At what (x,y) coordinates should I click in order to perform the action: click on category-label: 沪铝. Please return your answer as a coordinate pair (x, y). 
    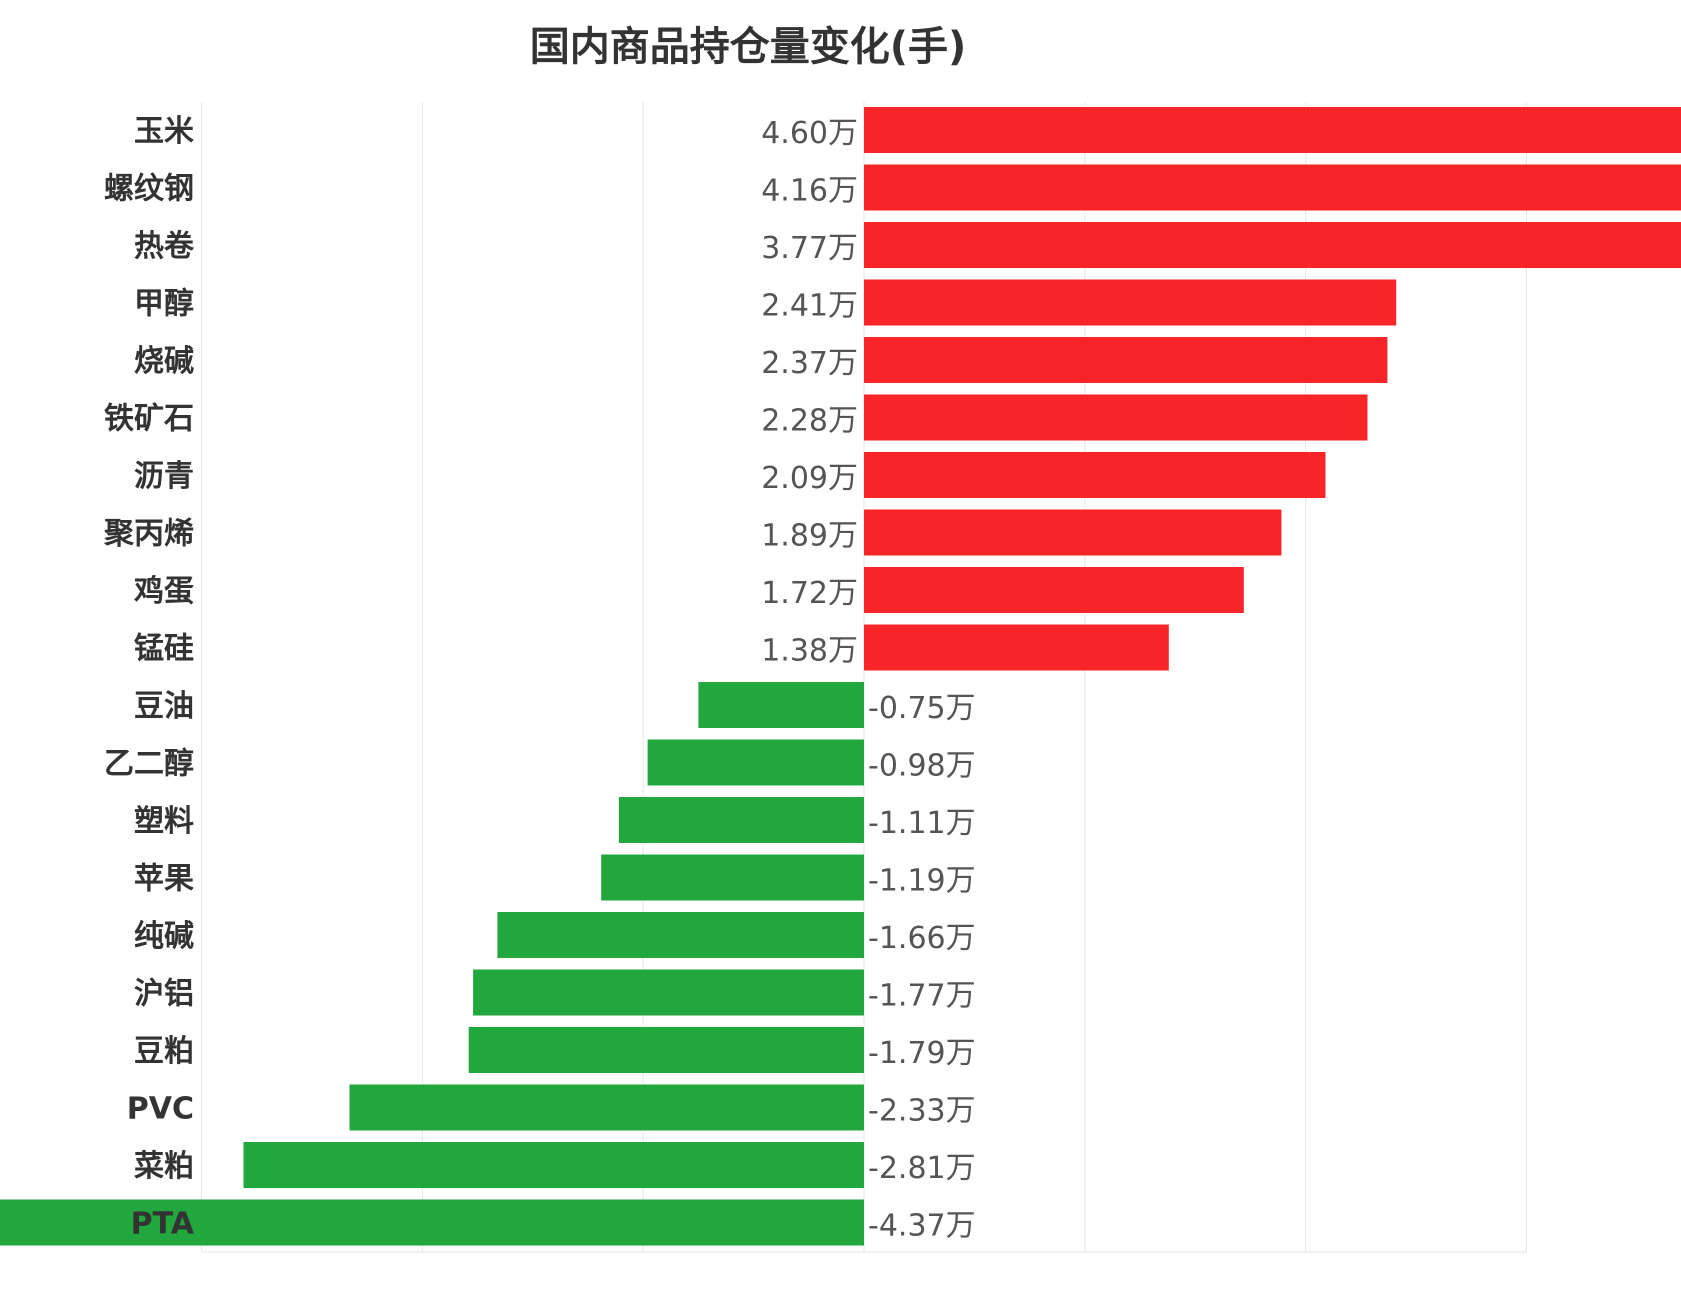
    Looking at the image, I should click on (164, 994).